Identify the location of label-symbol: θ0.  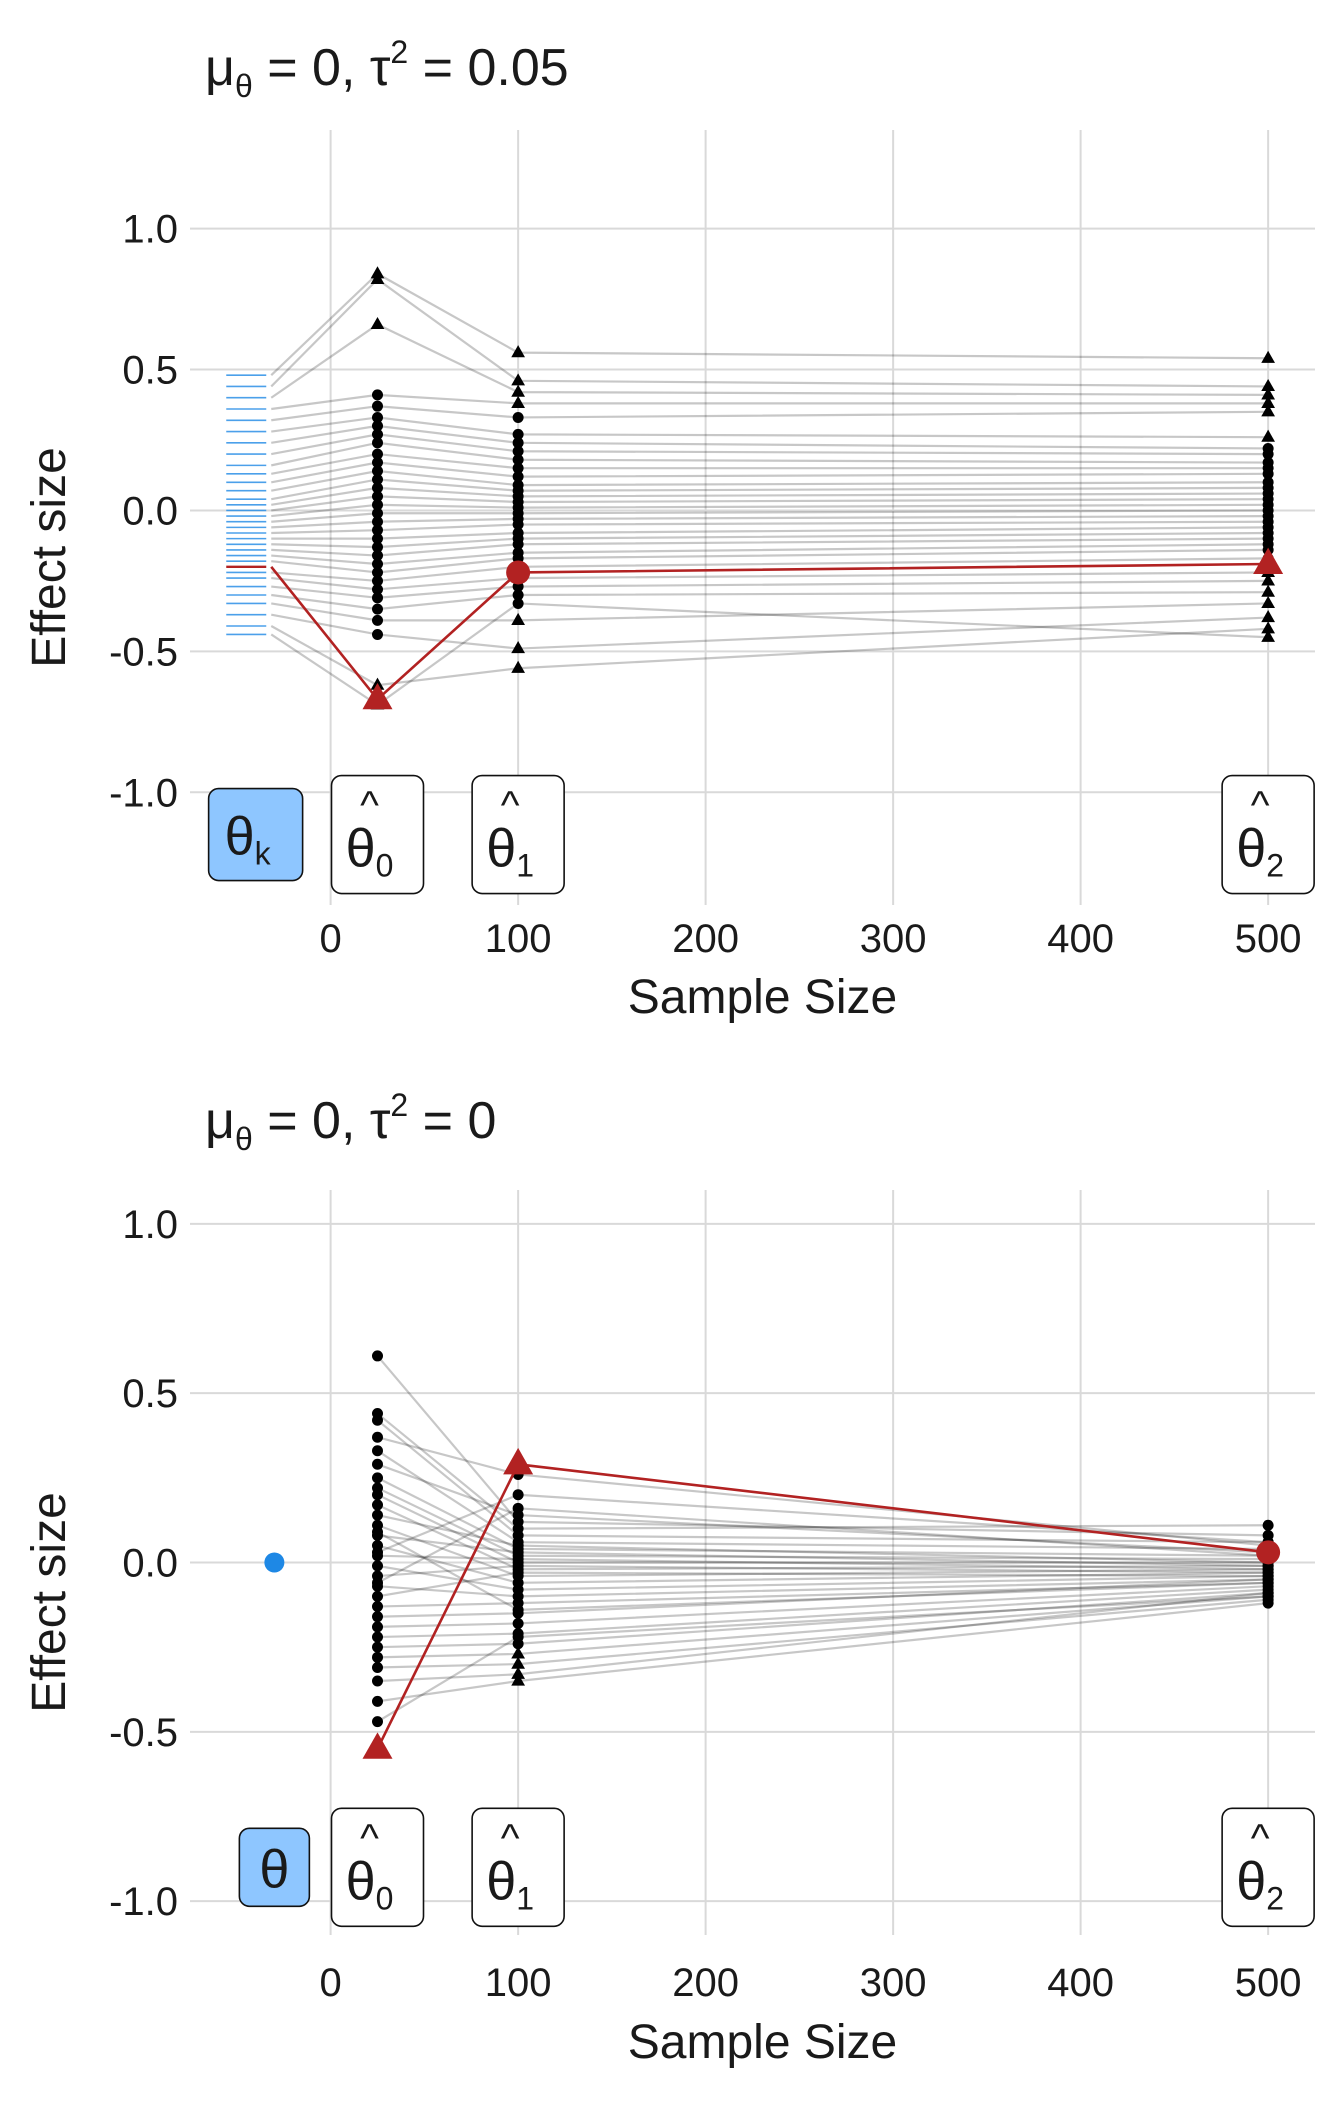
(370, 1883).